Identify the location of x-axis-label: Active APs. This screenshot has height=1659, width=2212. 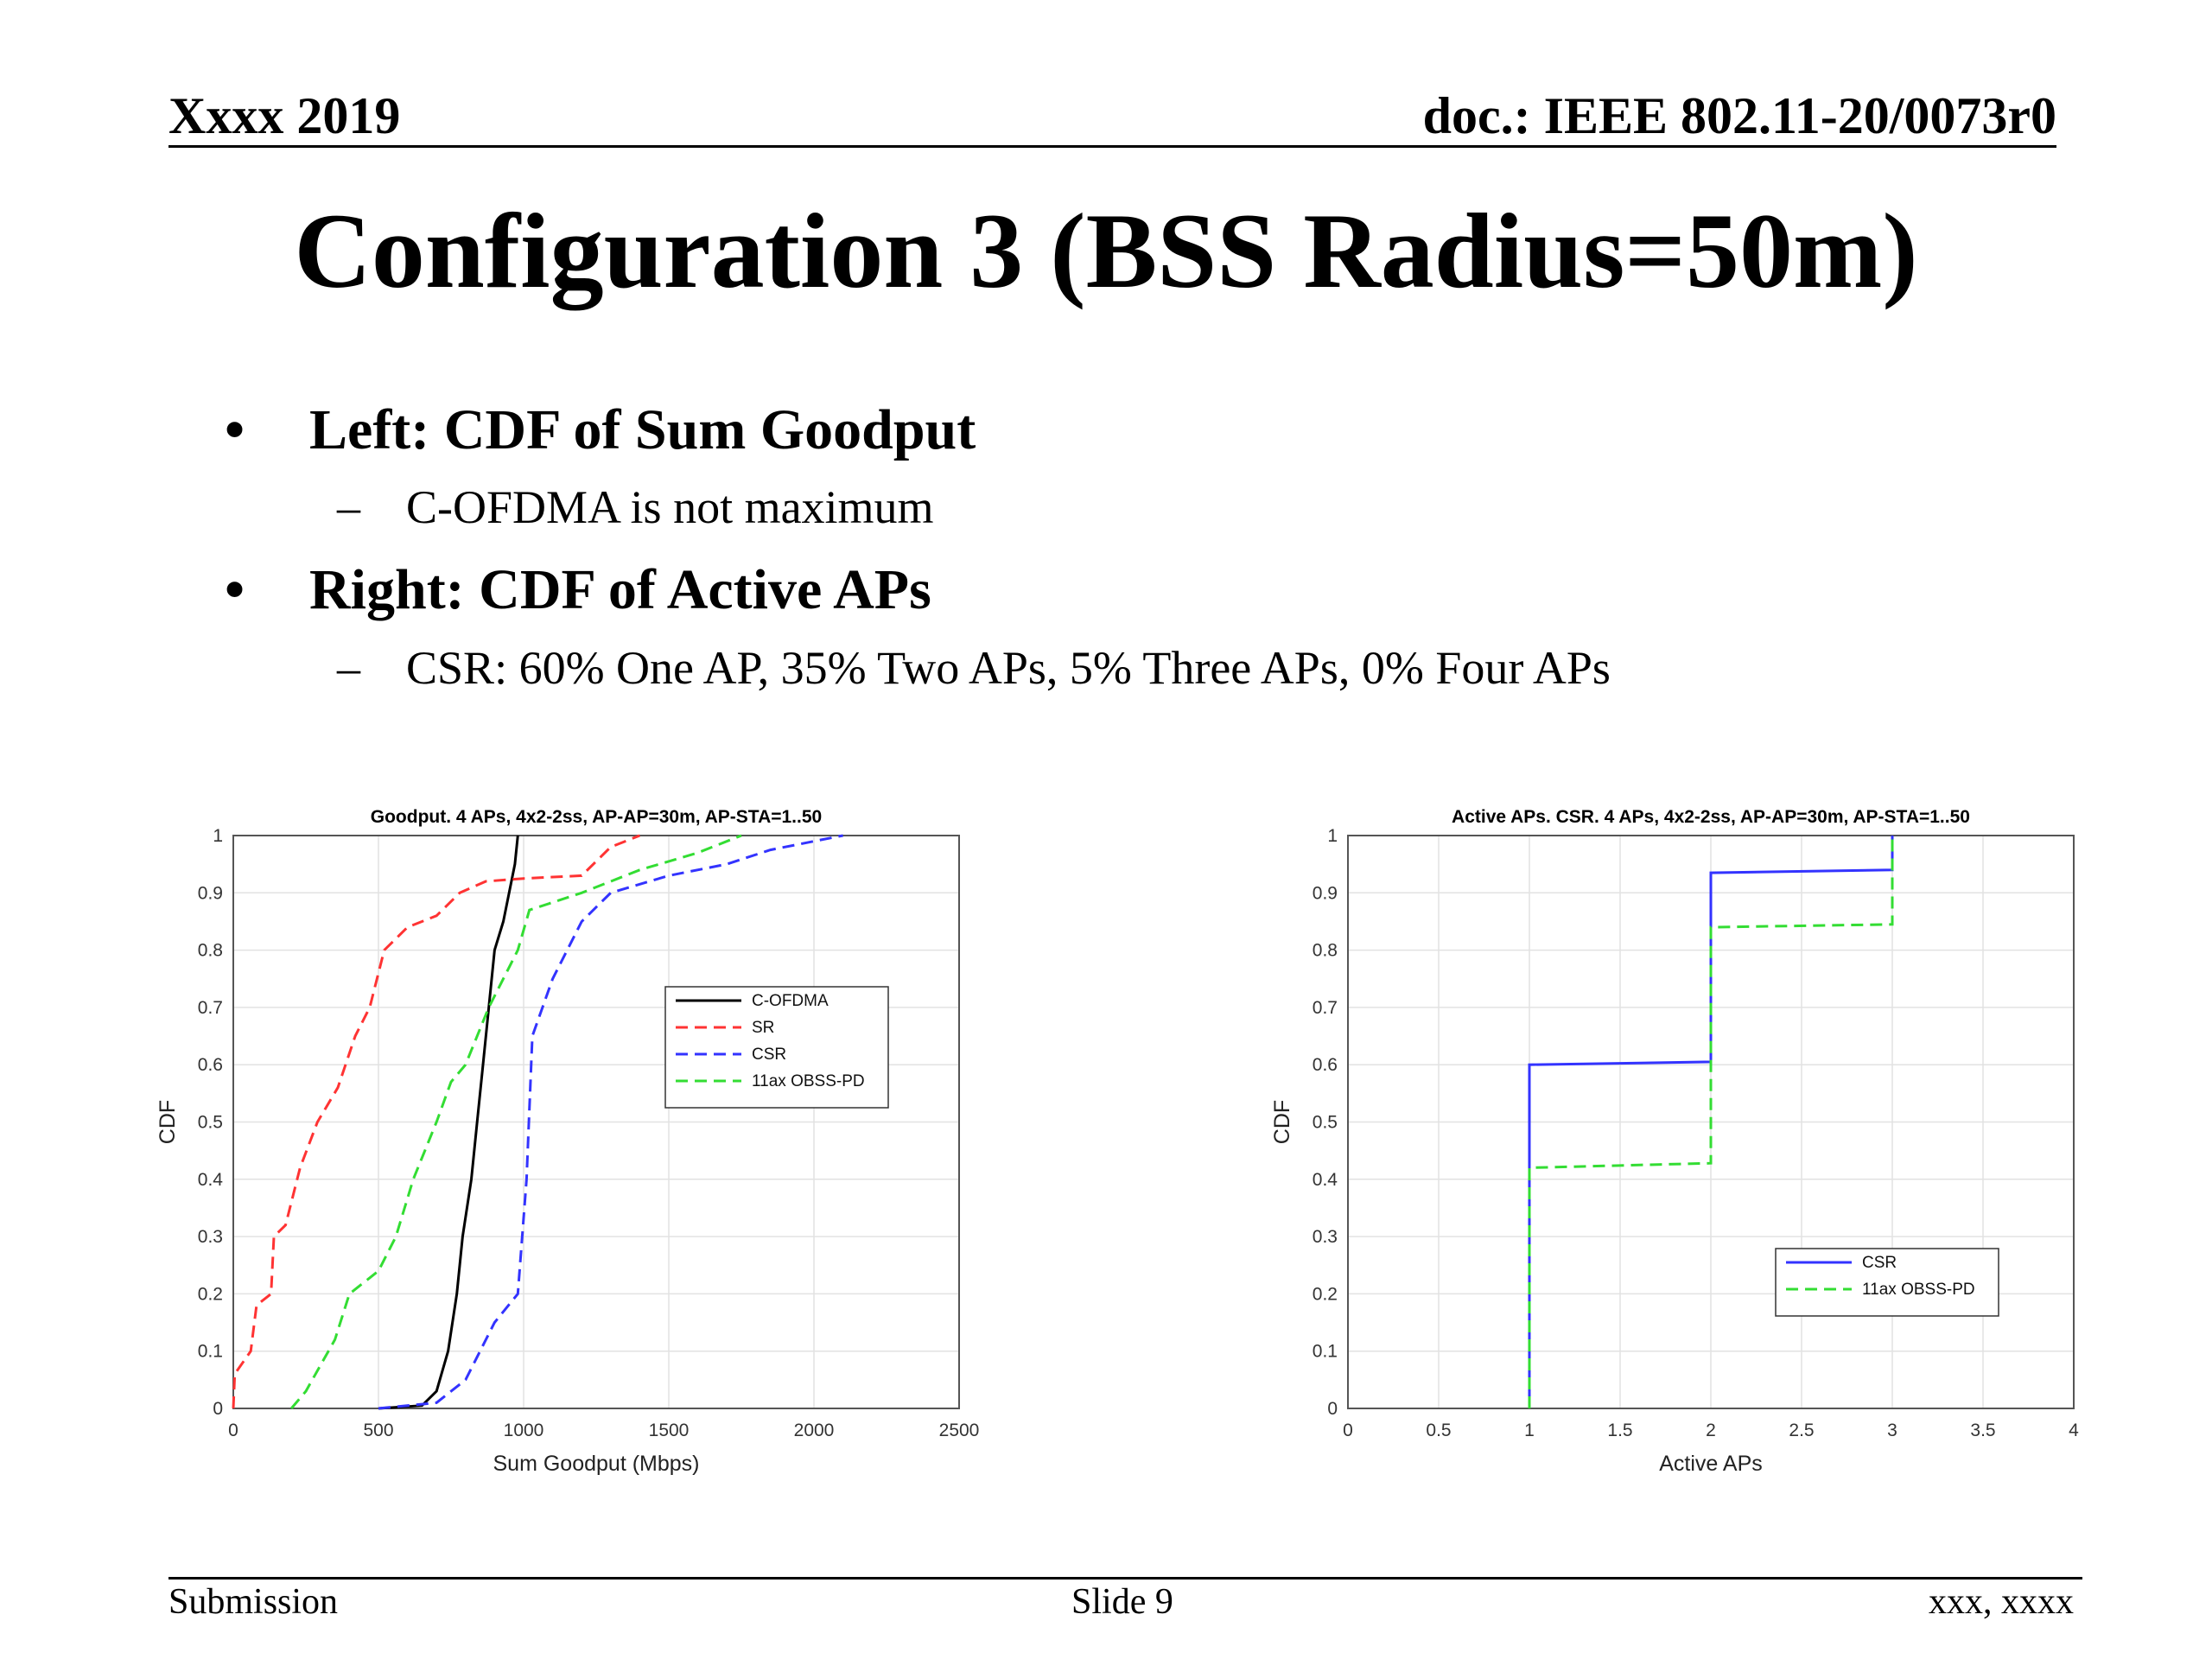
(1711, 1464).